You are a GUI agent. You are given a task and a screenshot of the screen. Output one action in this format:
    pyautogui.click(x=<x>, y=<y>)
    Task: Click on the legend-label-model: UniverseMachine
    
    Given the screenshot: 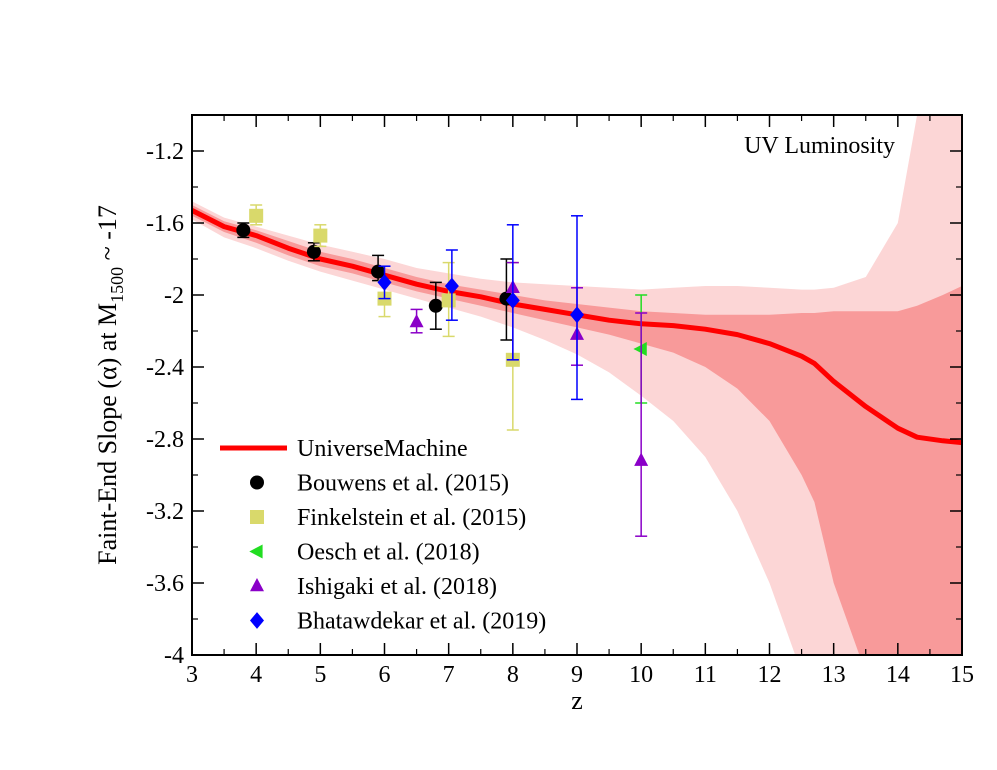 What is the action you would take?
    pyautogui.click(x=382, y=449)
    